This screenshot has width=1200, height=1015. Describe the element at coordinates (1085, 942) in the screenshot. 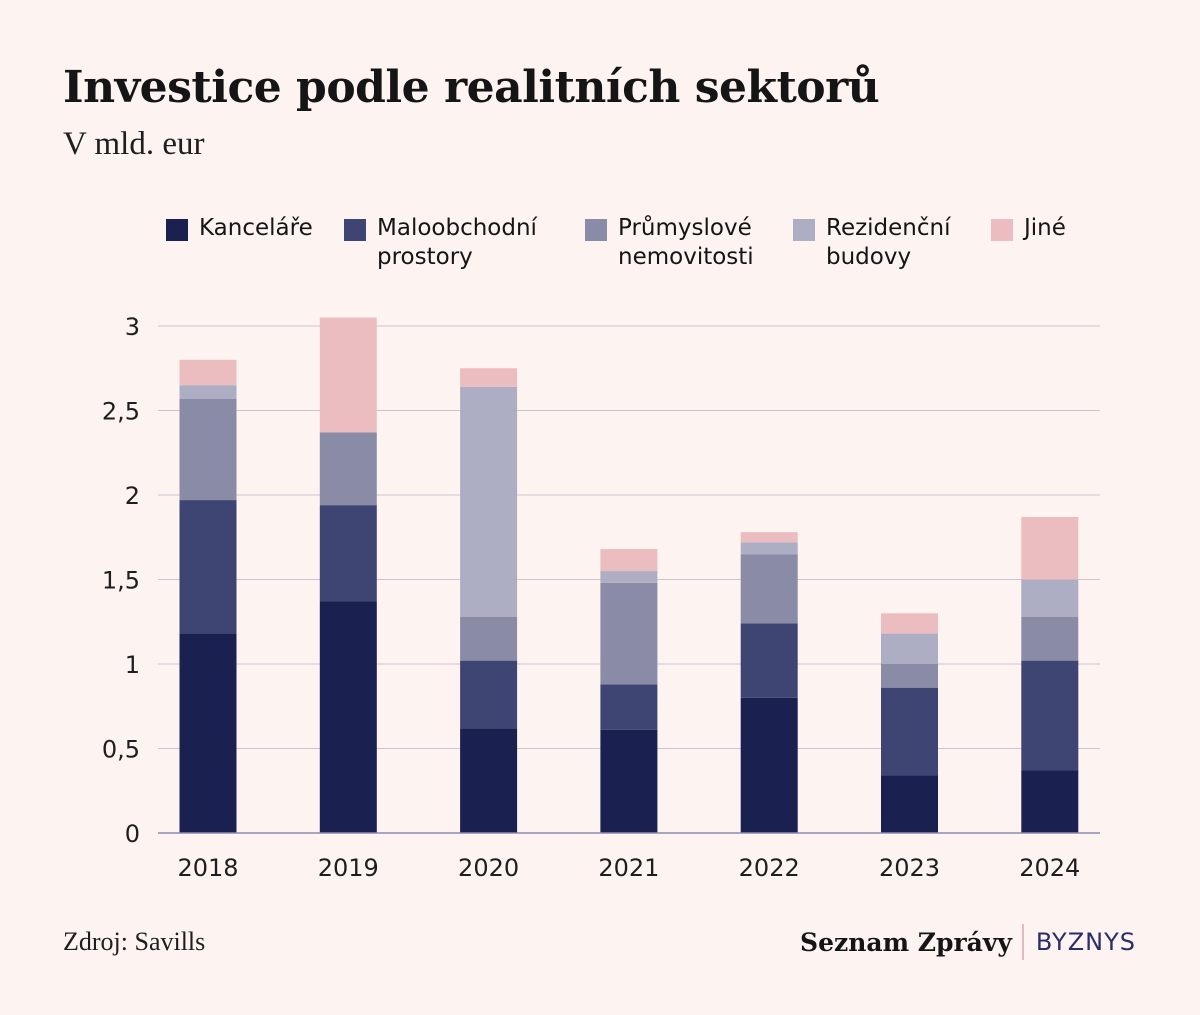

I see `brand-section: BYZNYS` at that location.